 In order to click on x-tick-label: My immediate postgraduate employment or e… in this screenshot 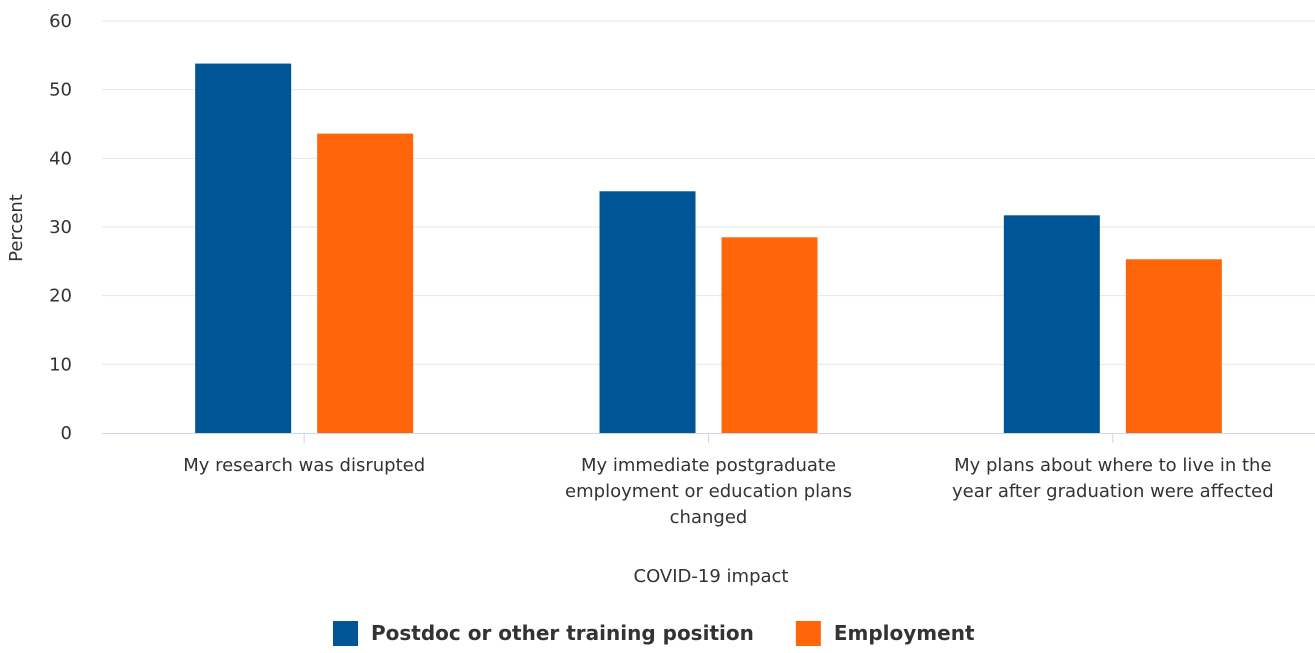, I will do `click(708, 491)`.